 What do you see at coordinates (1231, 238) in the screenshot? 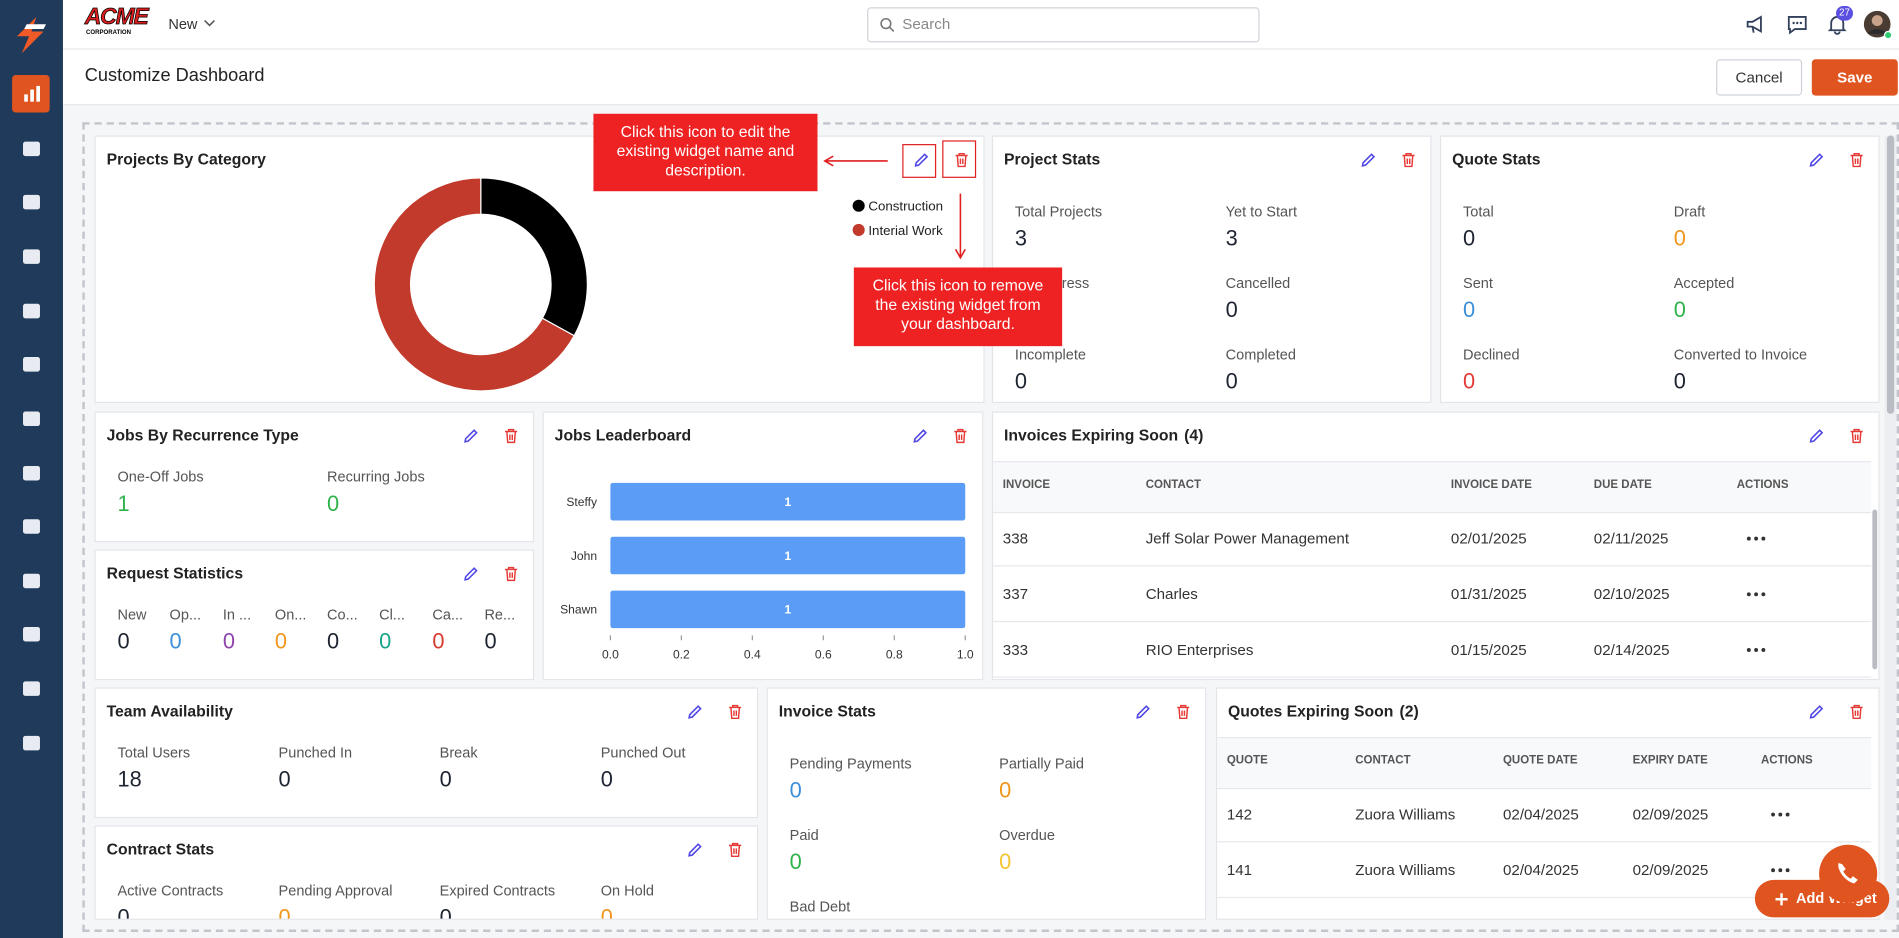
I see `stat-value: 3` at bounding box center [1231, 238].